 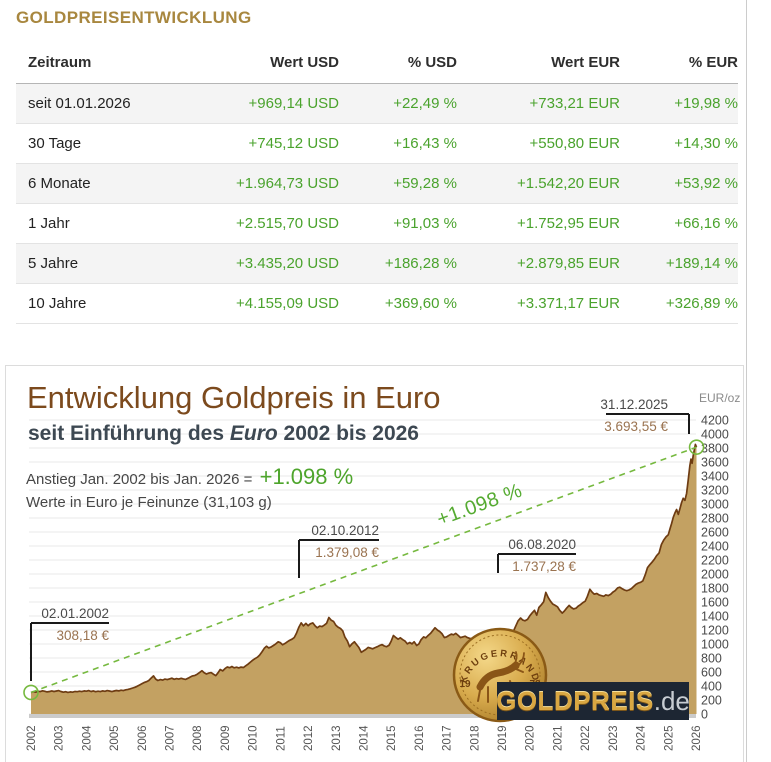 What do you see at coordinates (531, 738) in the screenshot?
I see `x-tick-label: 2020` at bounding box center [531, 738].